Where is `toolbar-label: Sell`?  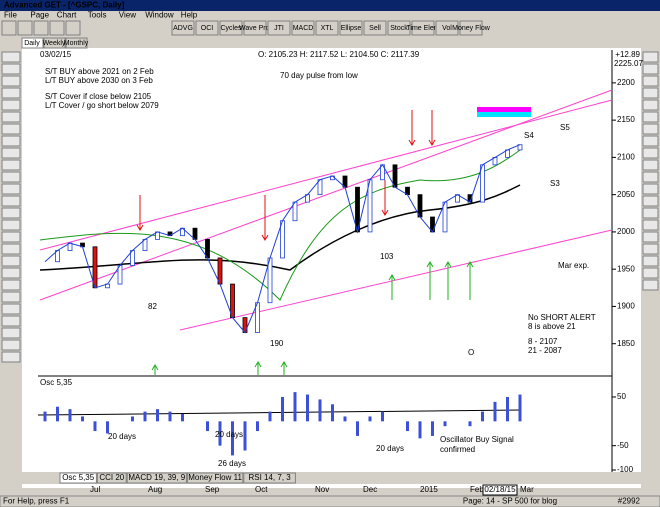 toolbar-label: Sell is located at coordinates (375, 28).